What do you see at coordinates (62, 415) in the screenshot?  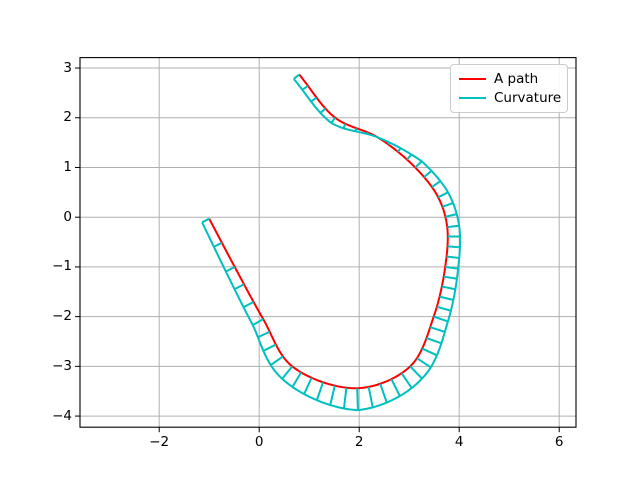 I see `y-tick-label: −4` at bounding box center [62, 415].